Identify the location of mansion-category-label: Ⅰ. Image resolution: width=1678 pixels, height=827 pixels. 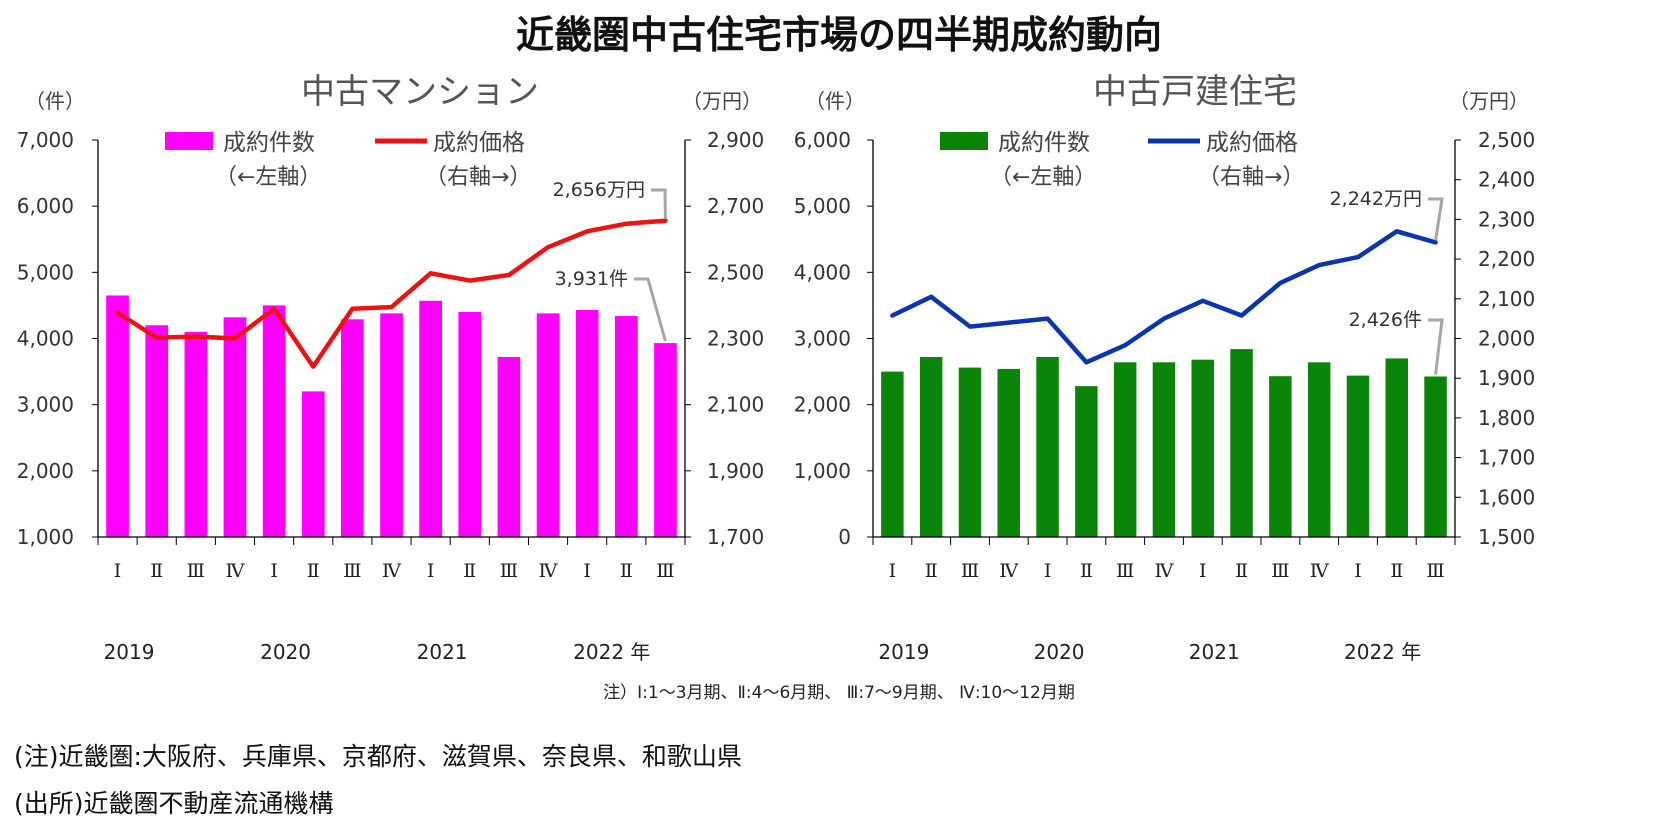
(118, 571).